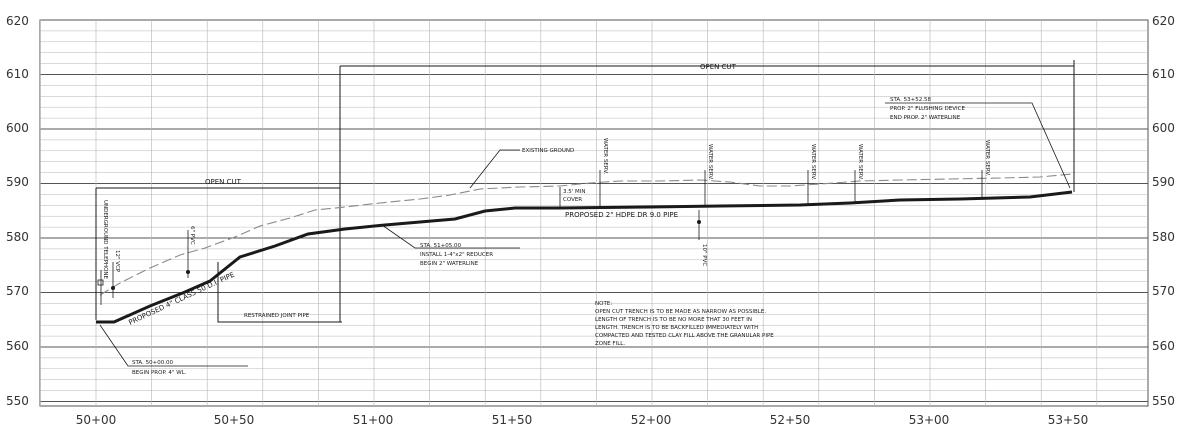  What do you see at coordinates (17, 211) in the screenshot?
I see `elevation-axis-left: 620 610 600 590 580 570 560 550` at bounding box center [17, 211].